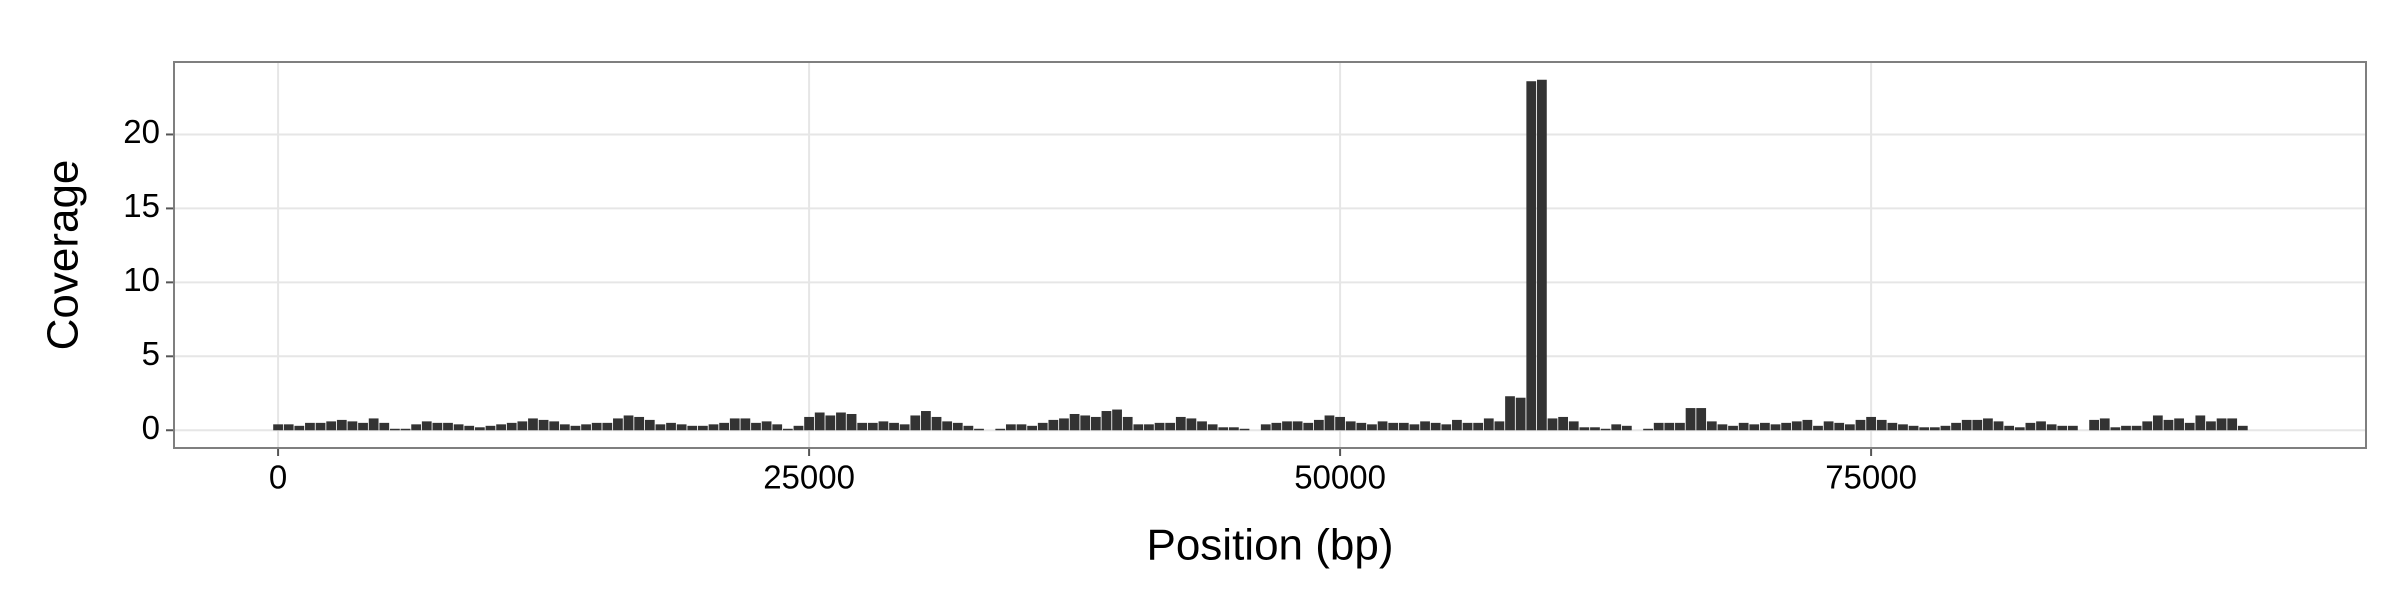 Image resolution: width=2400 pixels, height=600 pixels. What do you see at coordinates (1871, 477) in the screenshot?
I see `x-tick-label: 75000` at bounding box center [1871, 477].